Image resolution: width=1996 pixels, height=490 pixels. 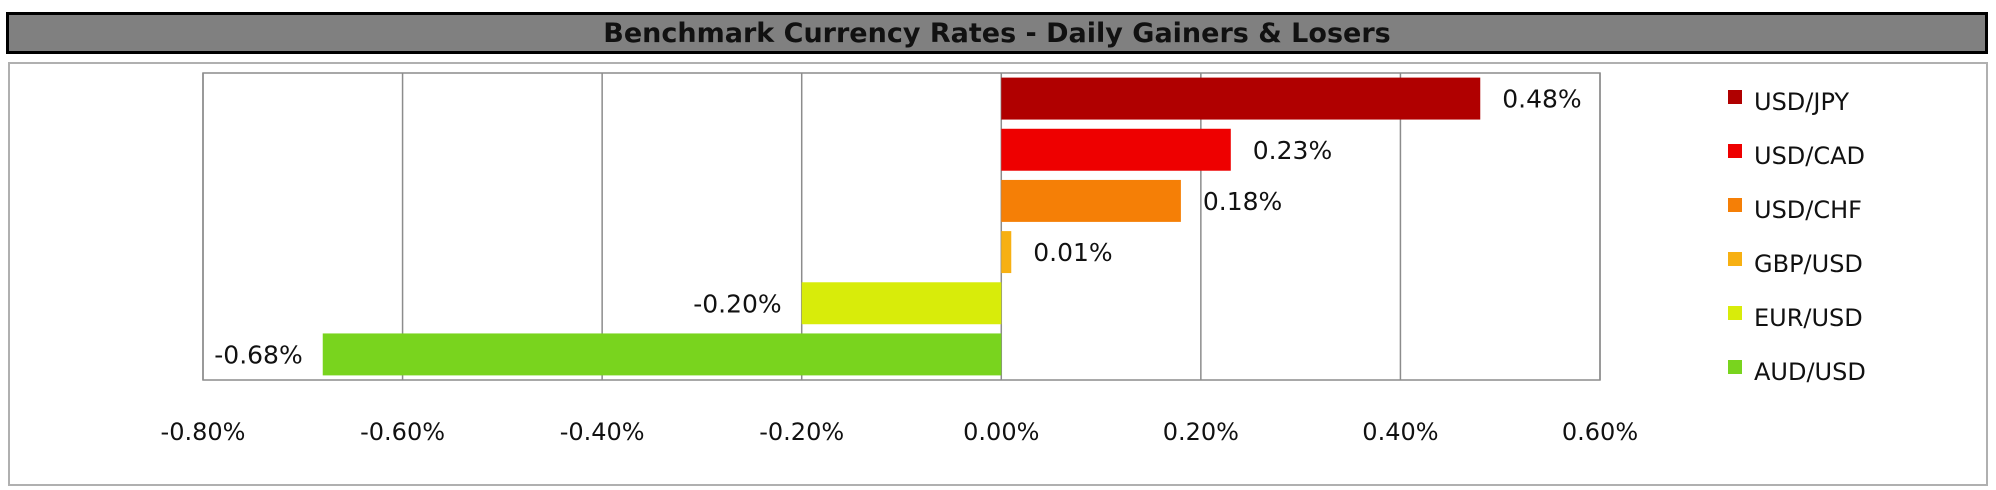 I want to click on x-tick-label: 0.40%, so click(x=1400, y=432).